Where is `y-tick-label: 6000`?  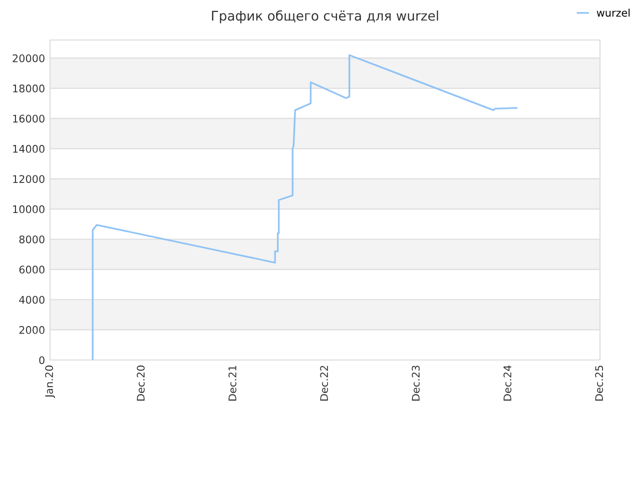 y-tick-label: 6000 is located at coordinates (31, 270).